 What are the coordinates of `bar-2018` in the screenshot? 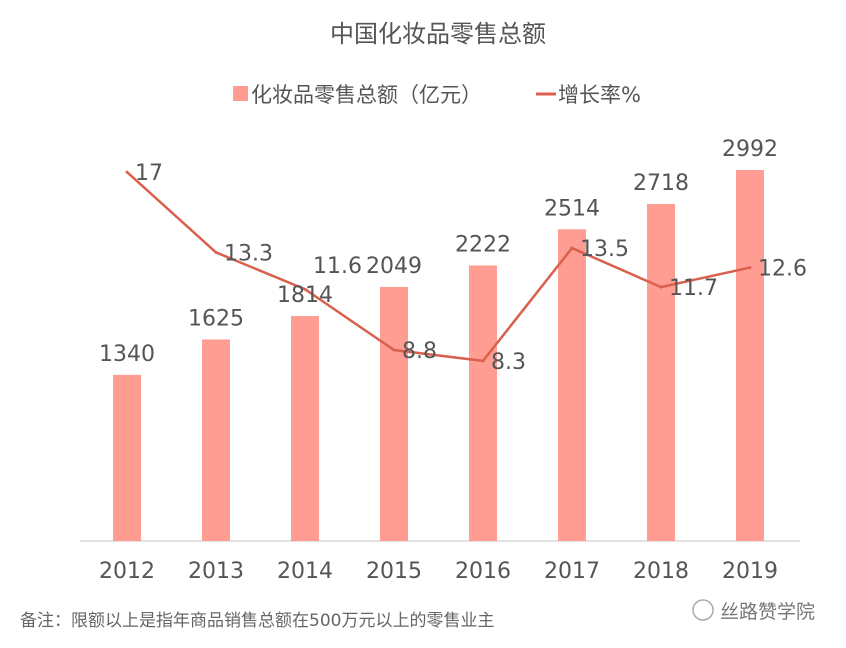 It's located at (661, 372).